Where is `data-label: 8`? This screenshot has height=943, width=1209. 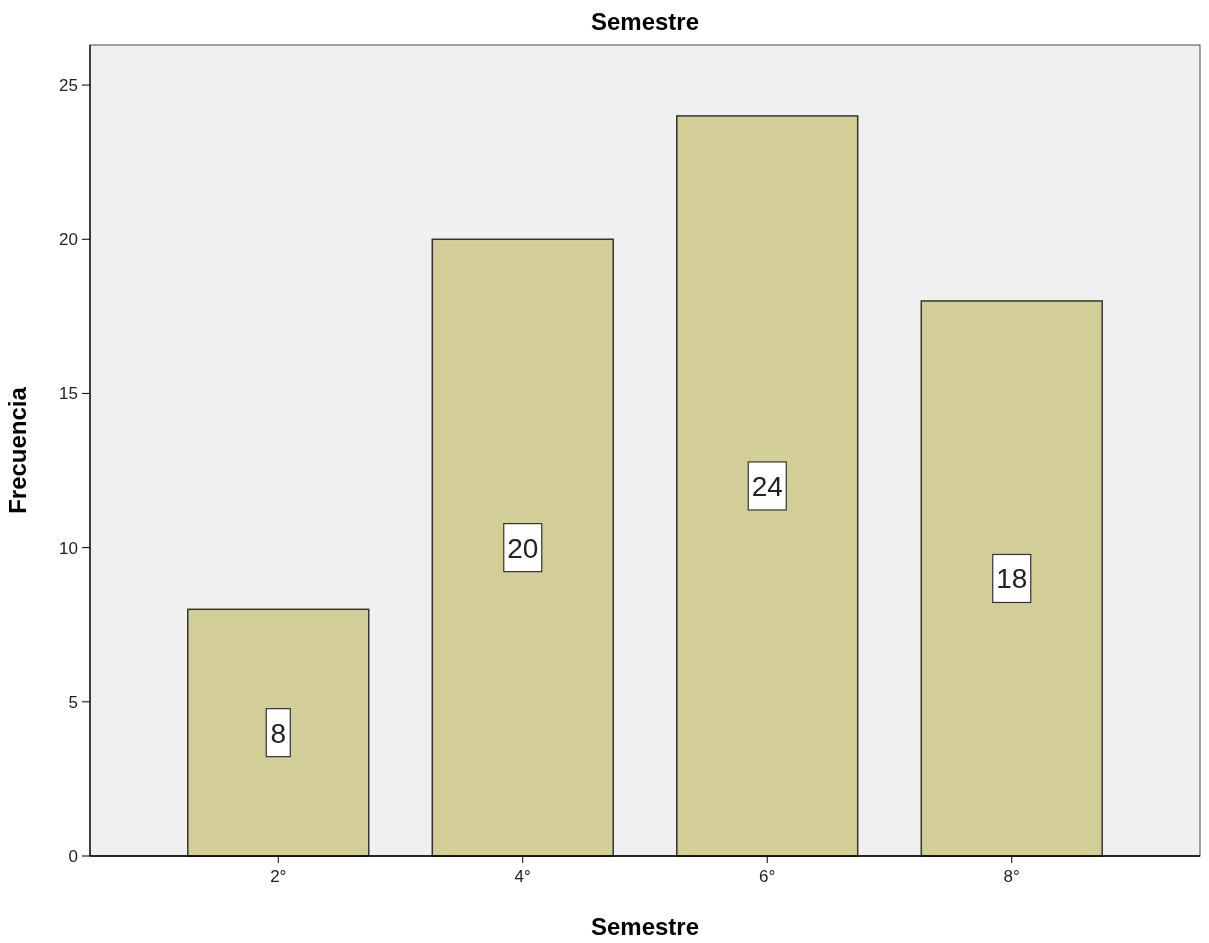
data-label: 8 is located at coordinates (278, 733).